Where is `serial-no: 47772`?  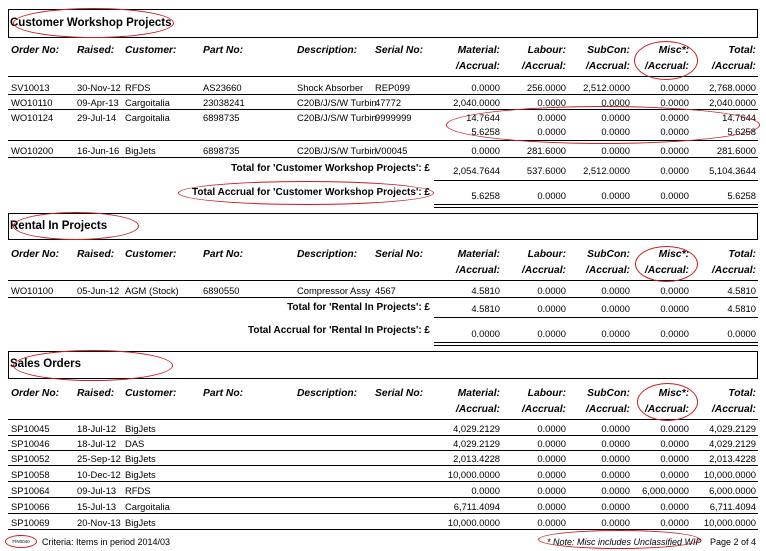 serial-no: 47772 is located at coordinates (388, 102).